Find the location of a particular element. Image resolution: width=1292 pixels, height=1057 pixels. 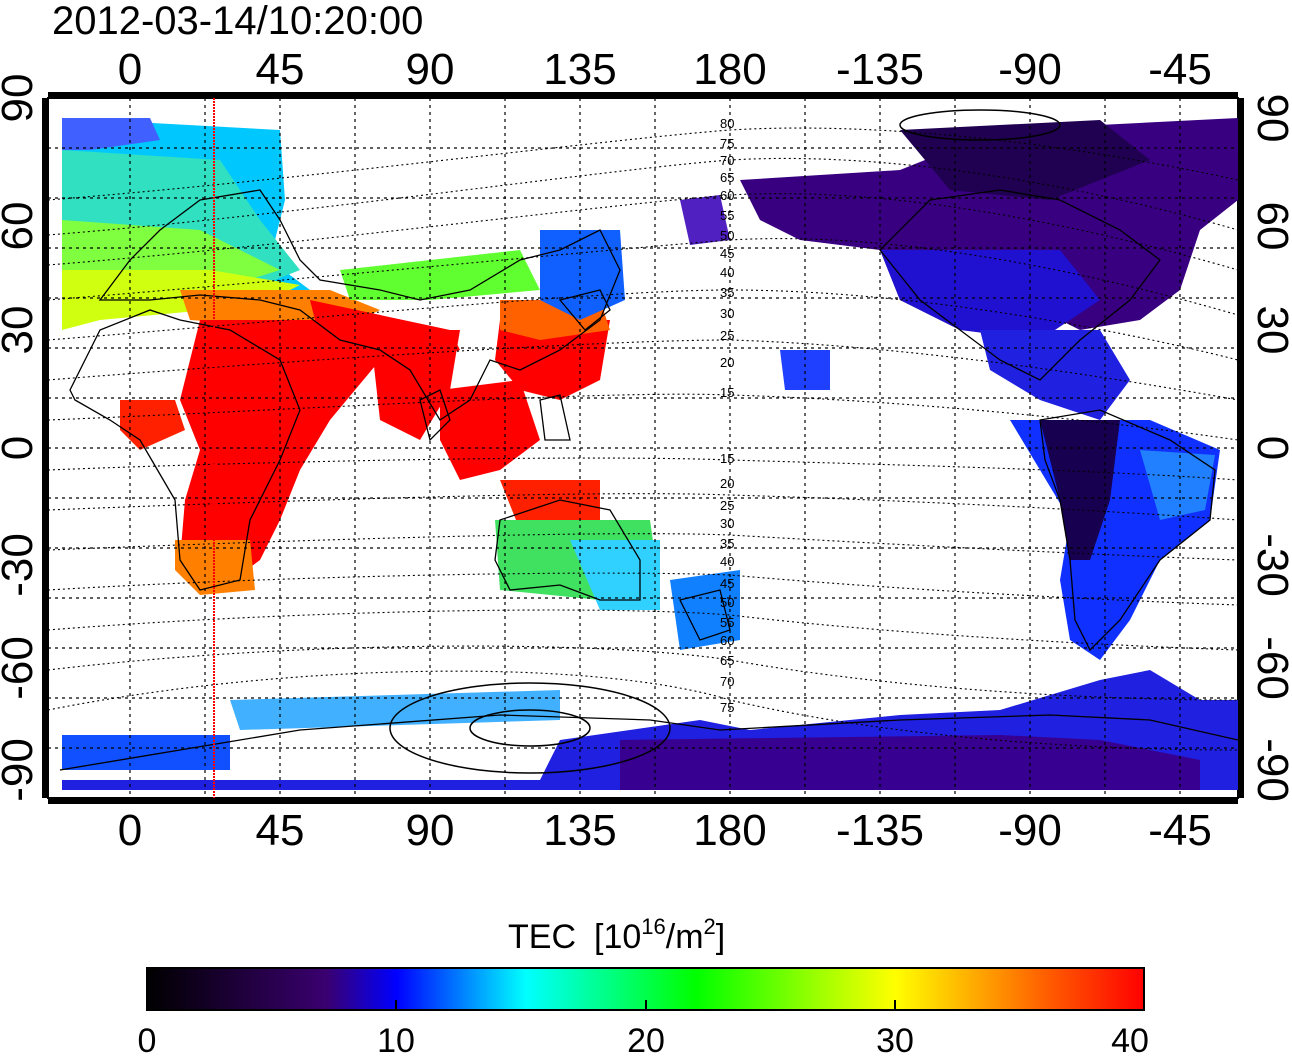

right-latitude-ticks: 90 60 30 0 -30 -60 -90 is located at coordinates (1270, 448).